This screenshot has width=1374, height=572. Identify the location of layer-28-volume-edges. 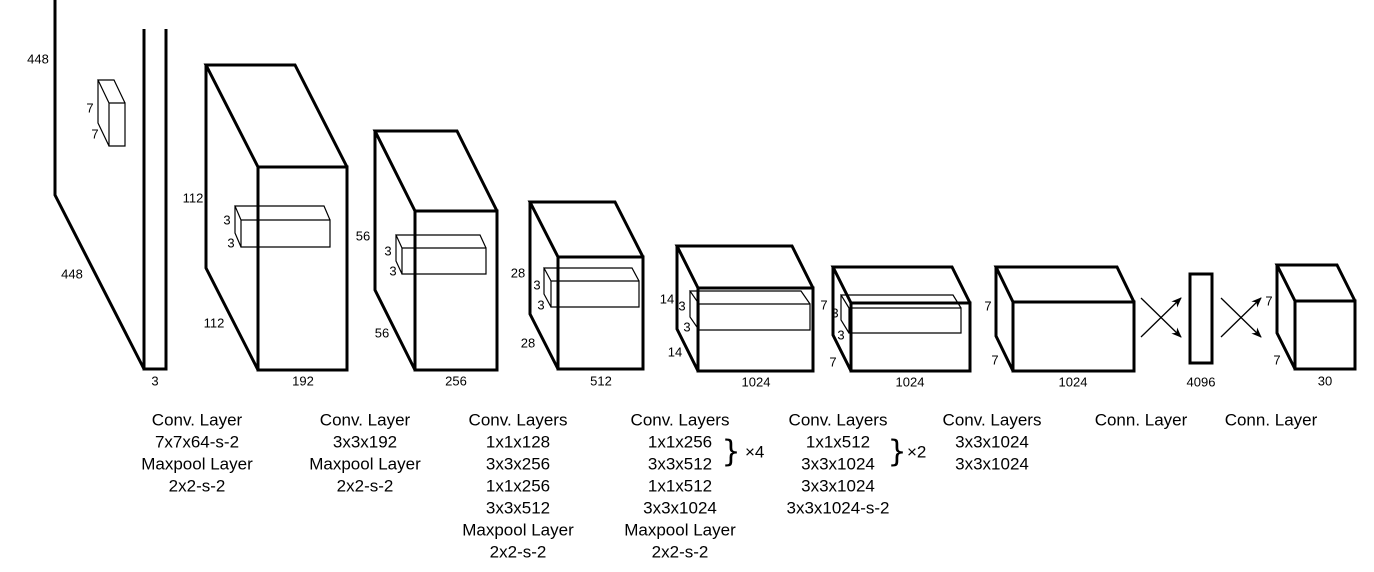
(586, 285).